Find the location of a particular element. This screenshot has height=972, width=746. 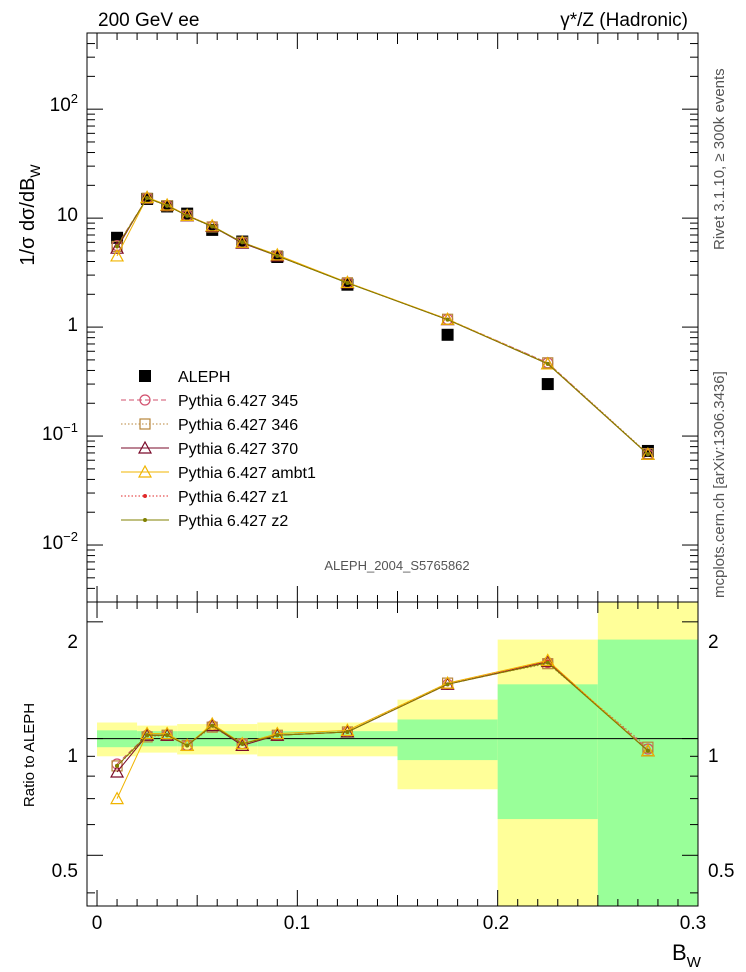

ratio-tick-1-right: 1 is located at coordinates (713, 756).